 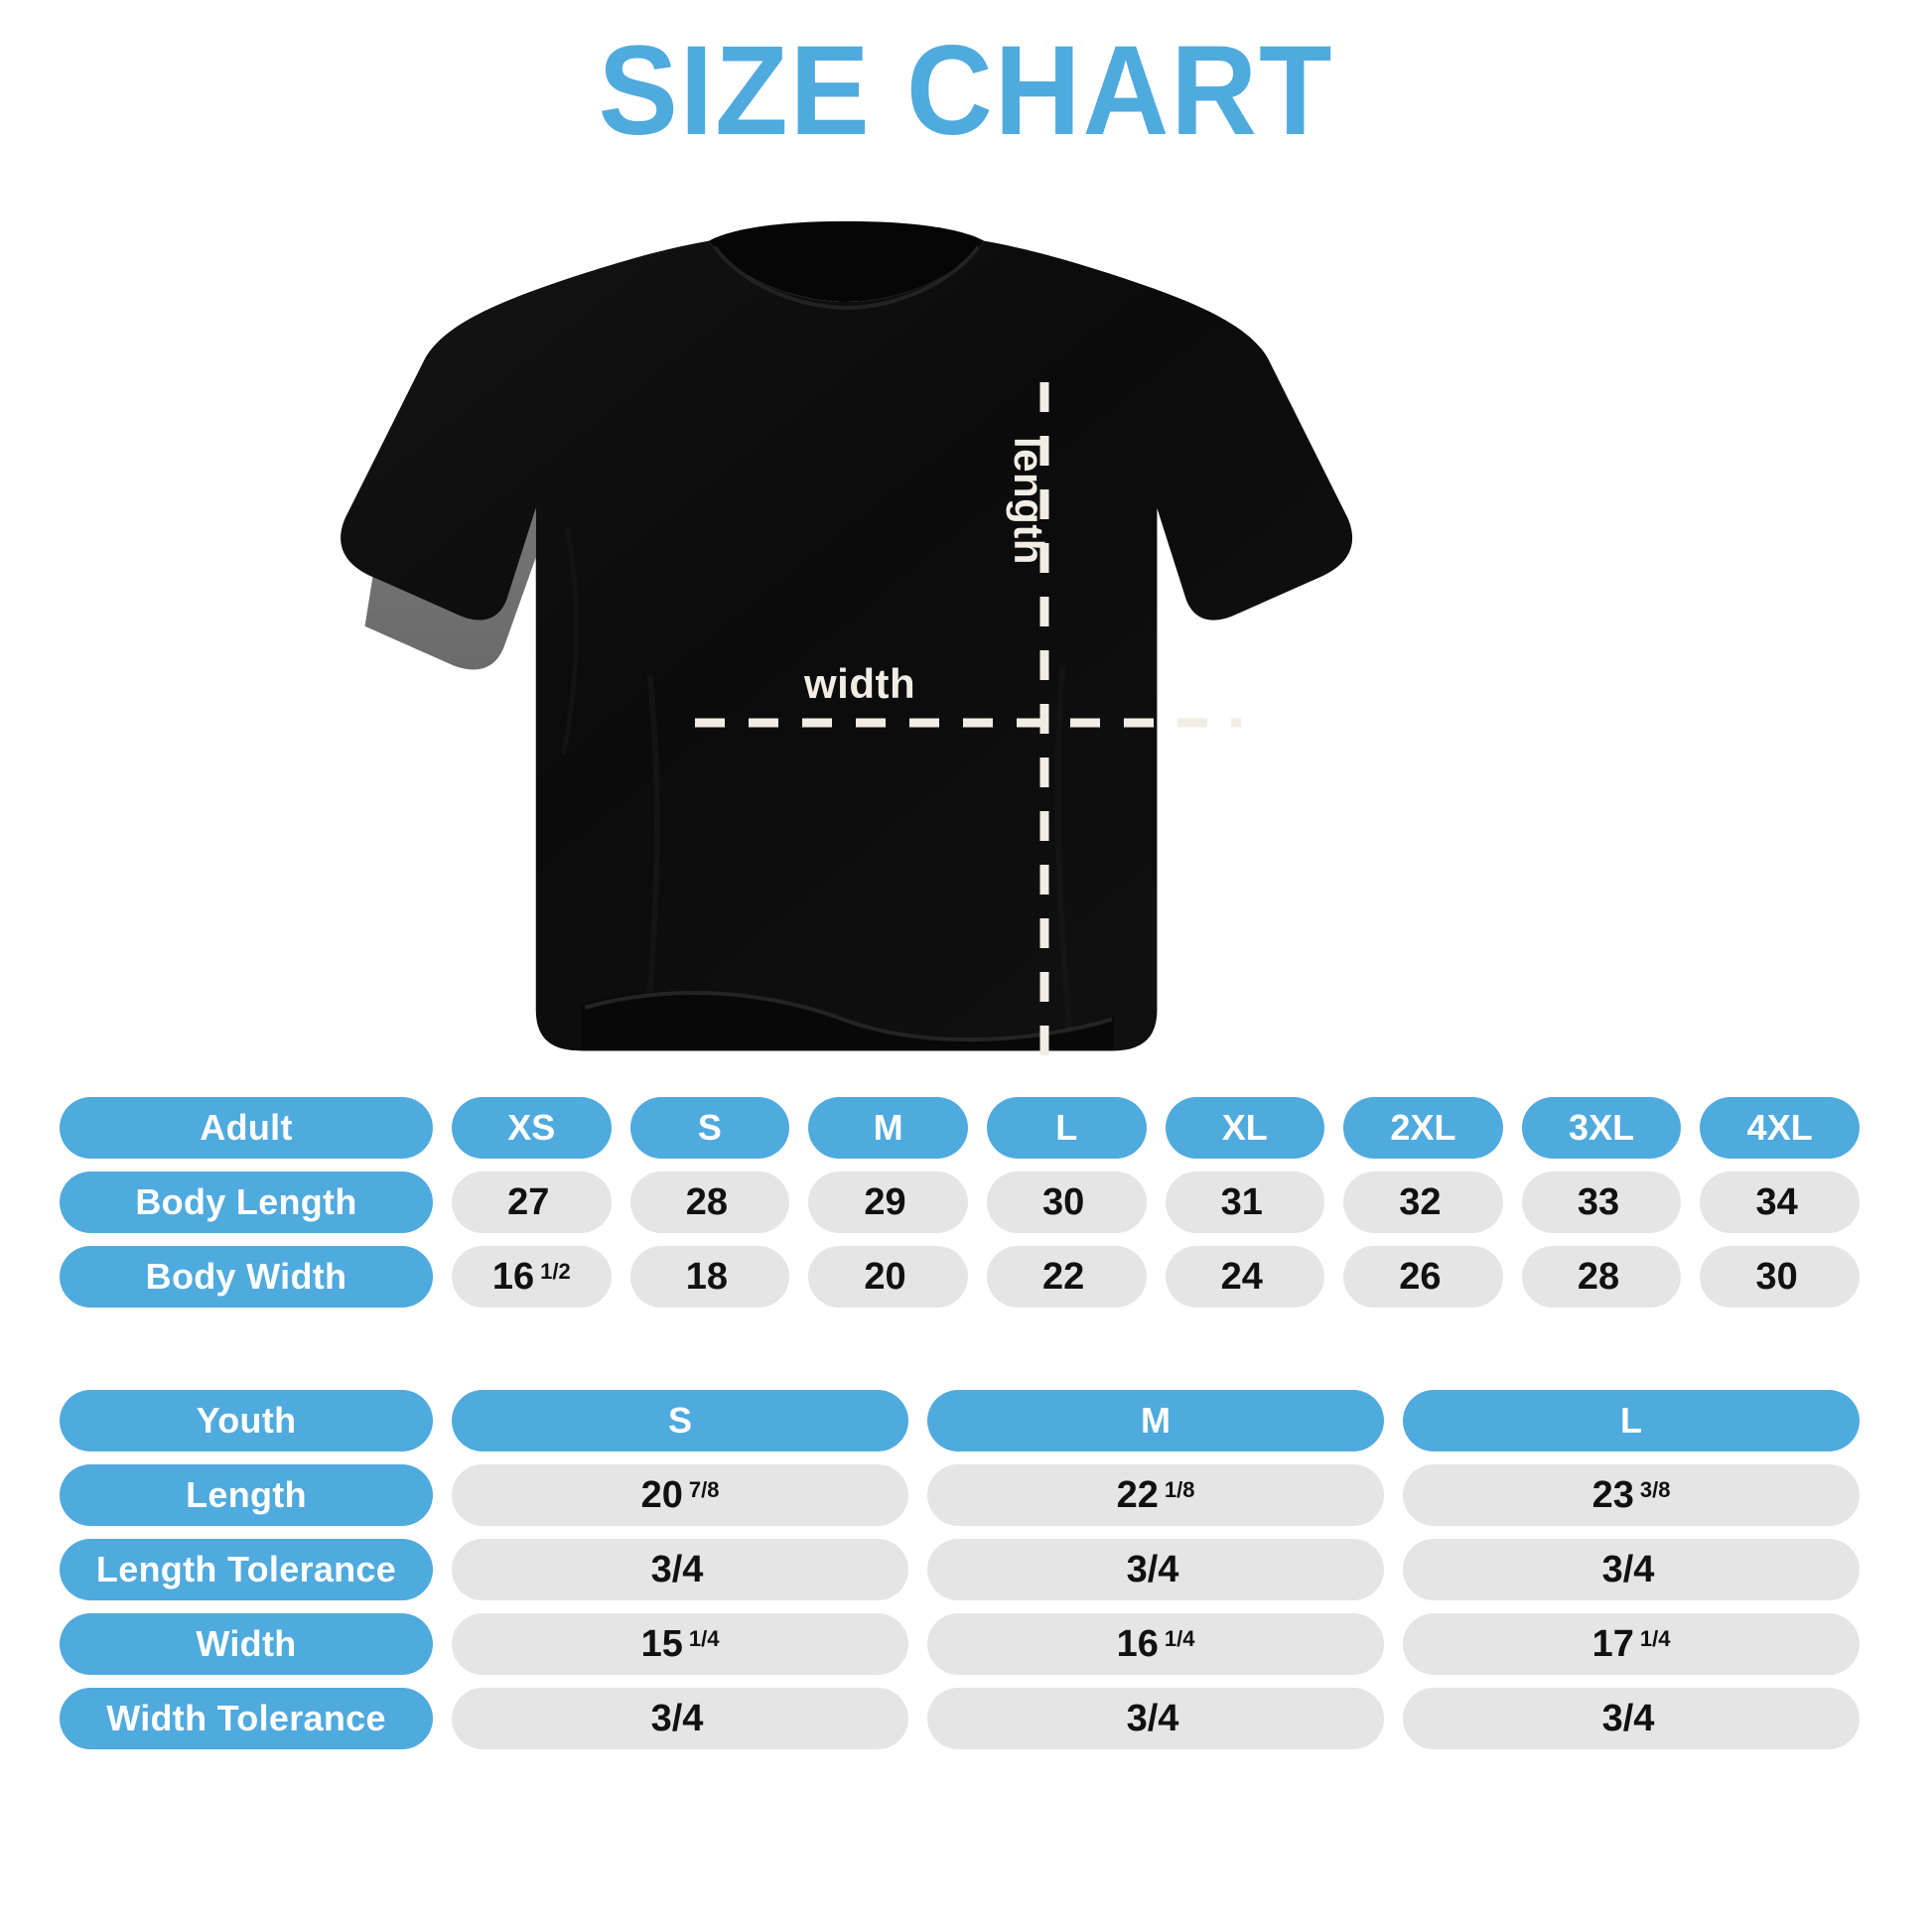 I want to click on table-cell: 27, so click(x=532, y=1202).